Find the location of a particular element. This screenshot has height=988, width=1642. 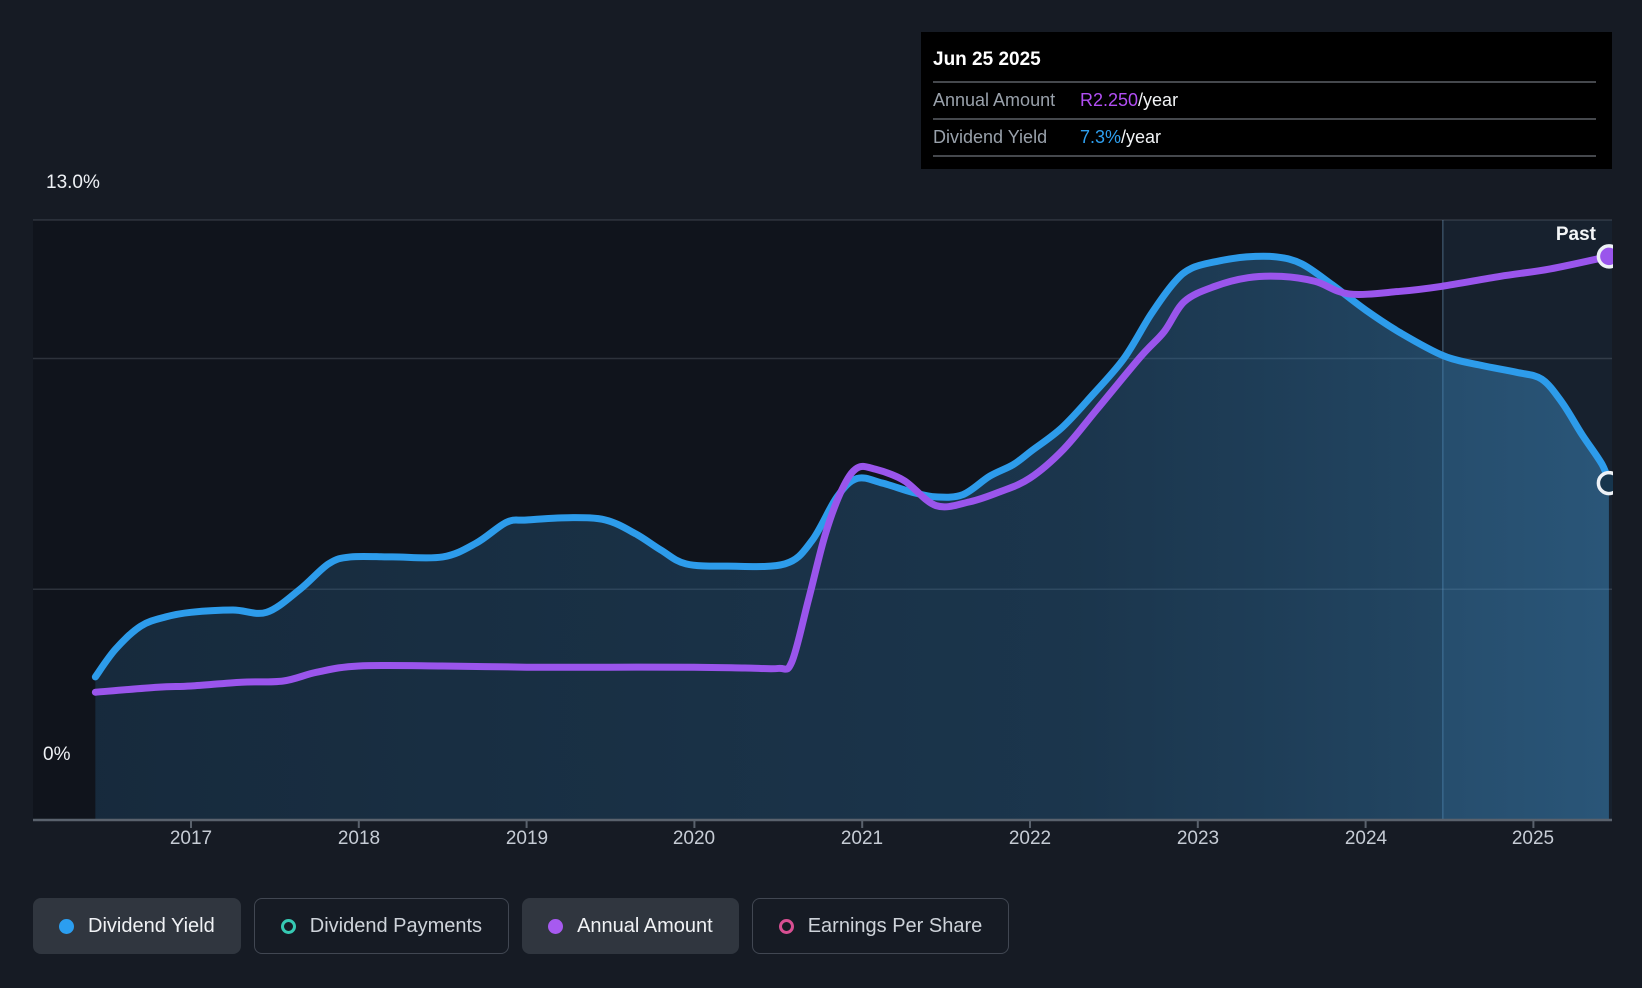

legend-button-earnings-per-share: Earnings Per Share is located at coordinates (880, 926).